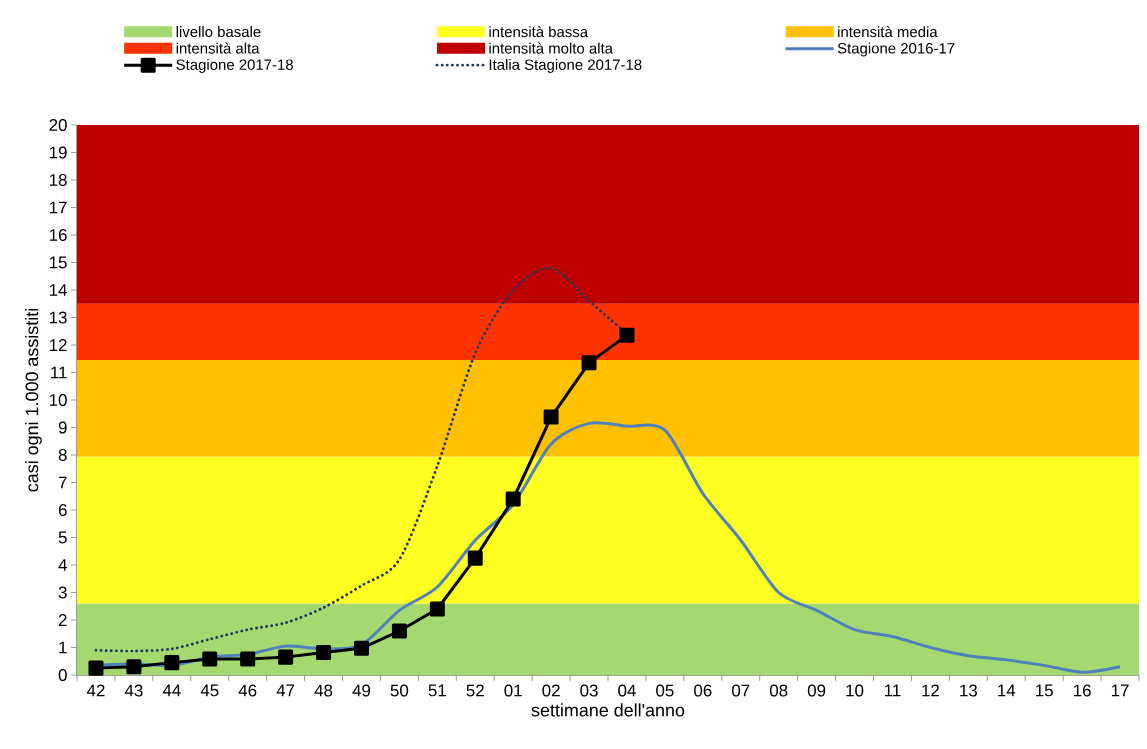 This screenshot has width=1147, height=749. What do you see at coordinates (565, 65) in the screenshot?
I see `legend-label: Italia Stagione 2017-18` at bounding box center [565, 65].